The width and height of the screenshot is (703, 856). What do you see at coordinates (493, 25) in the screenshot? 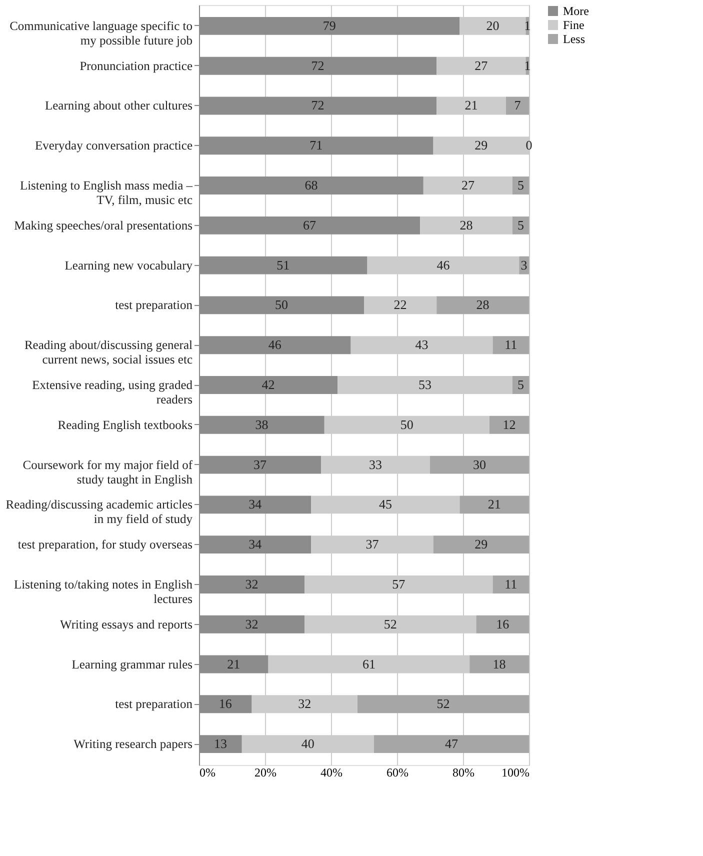
I see `data-label: 20` at bounding box center [493, 25].